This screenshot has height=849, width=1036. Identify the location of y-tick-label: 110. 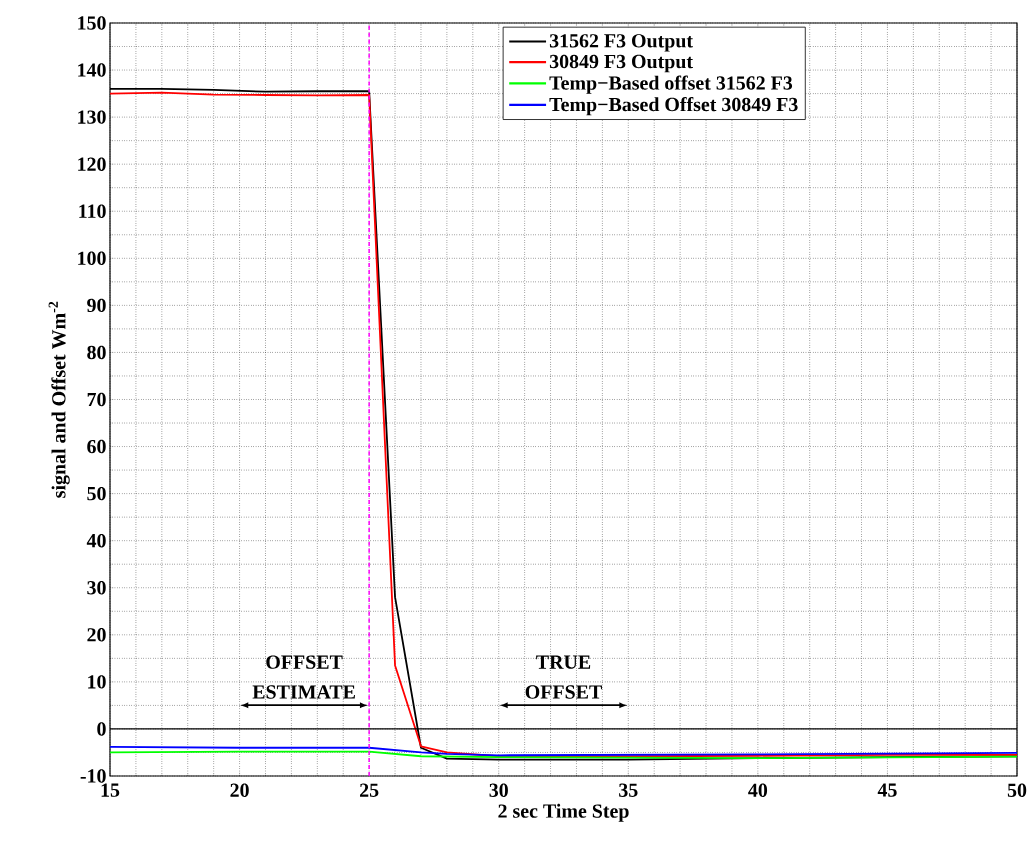
(92, 211).